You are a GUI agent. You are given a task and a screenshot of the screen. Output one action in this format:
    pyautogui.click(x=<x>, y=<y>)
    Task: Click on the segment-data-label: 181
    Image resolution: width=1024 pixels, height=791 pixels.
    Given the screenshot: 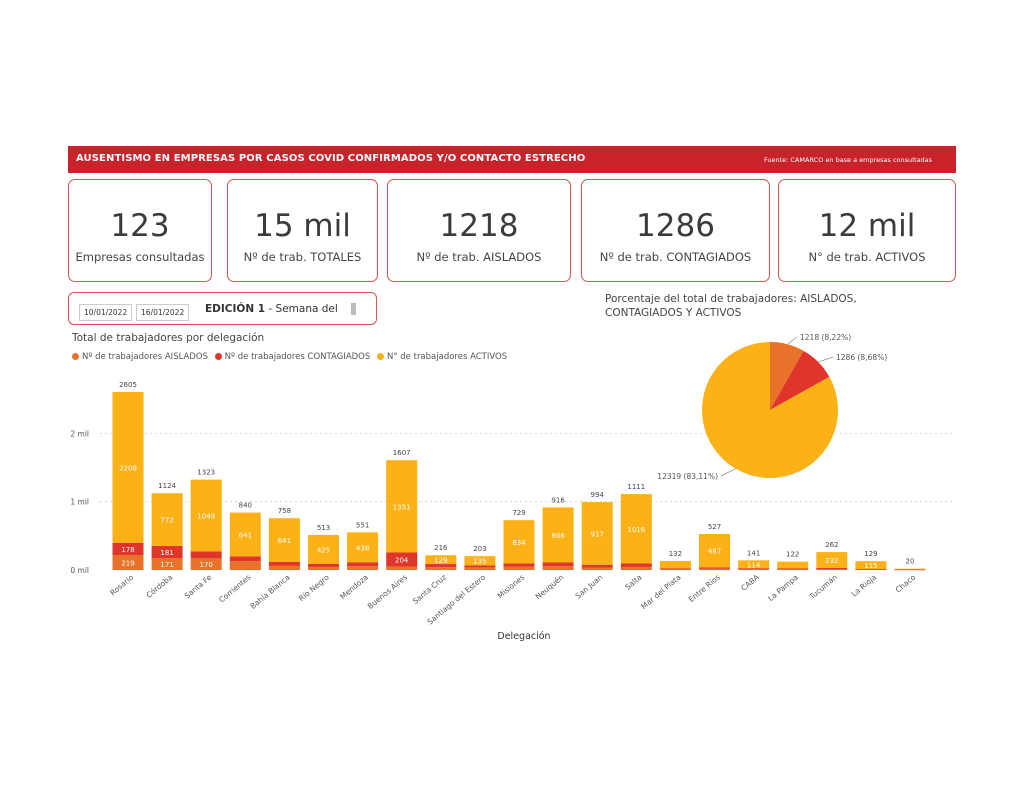 What is the action you would take?
    pyautogui.click(x=166, y=553)
    